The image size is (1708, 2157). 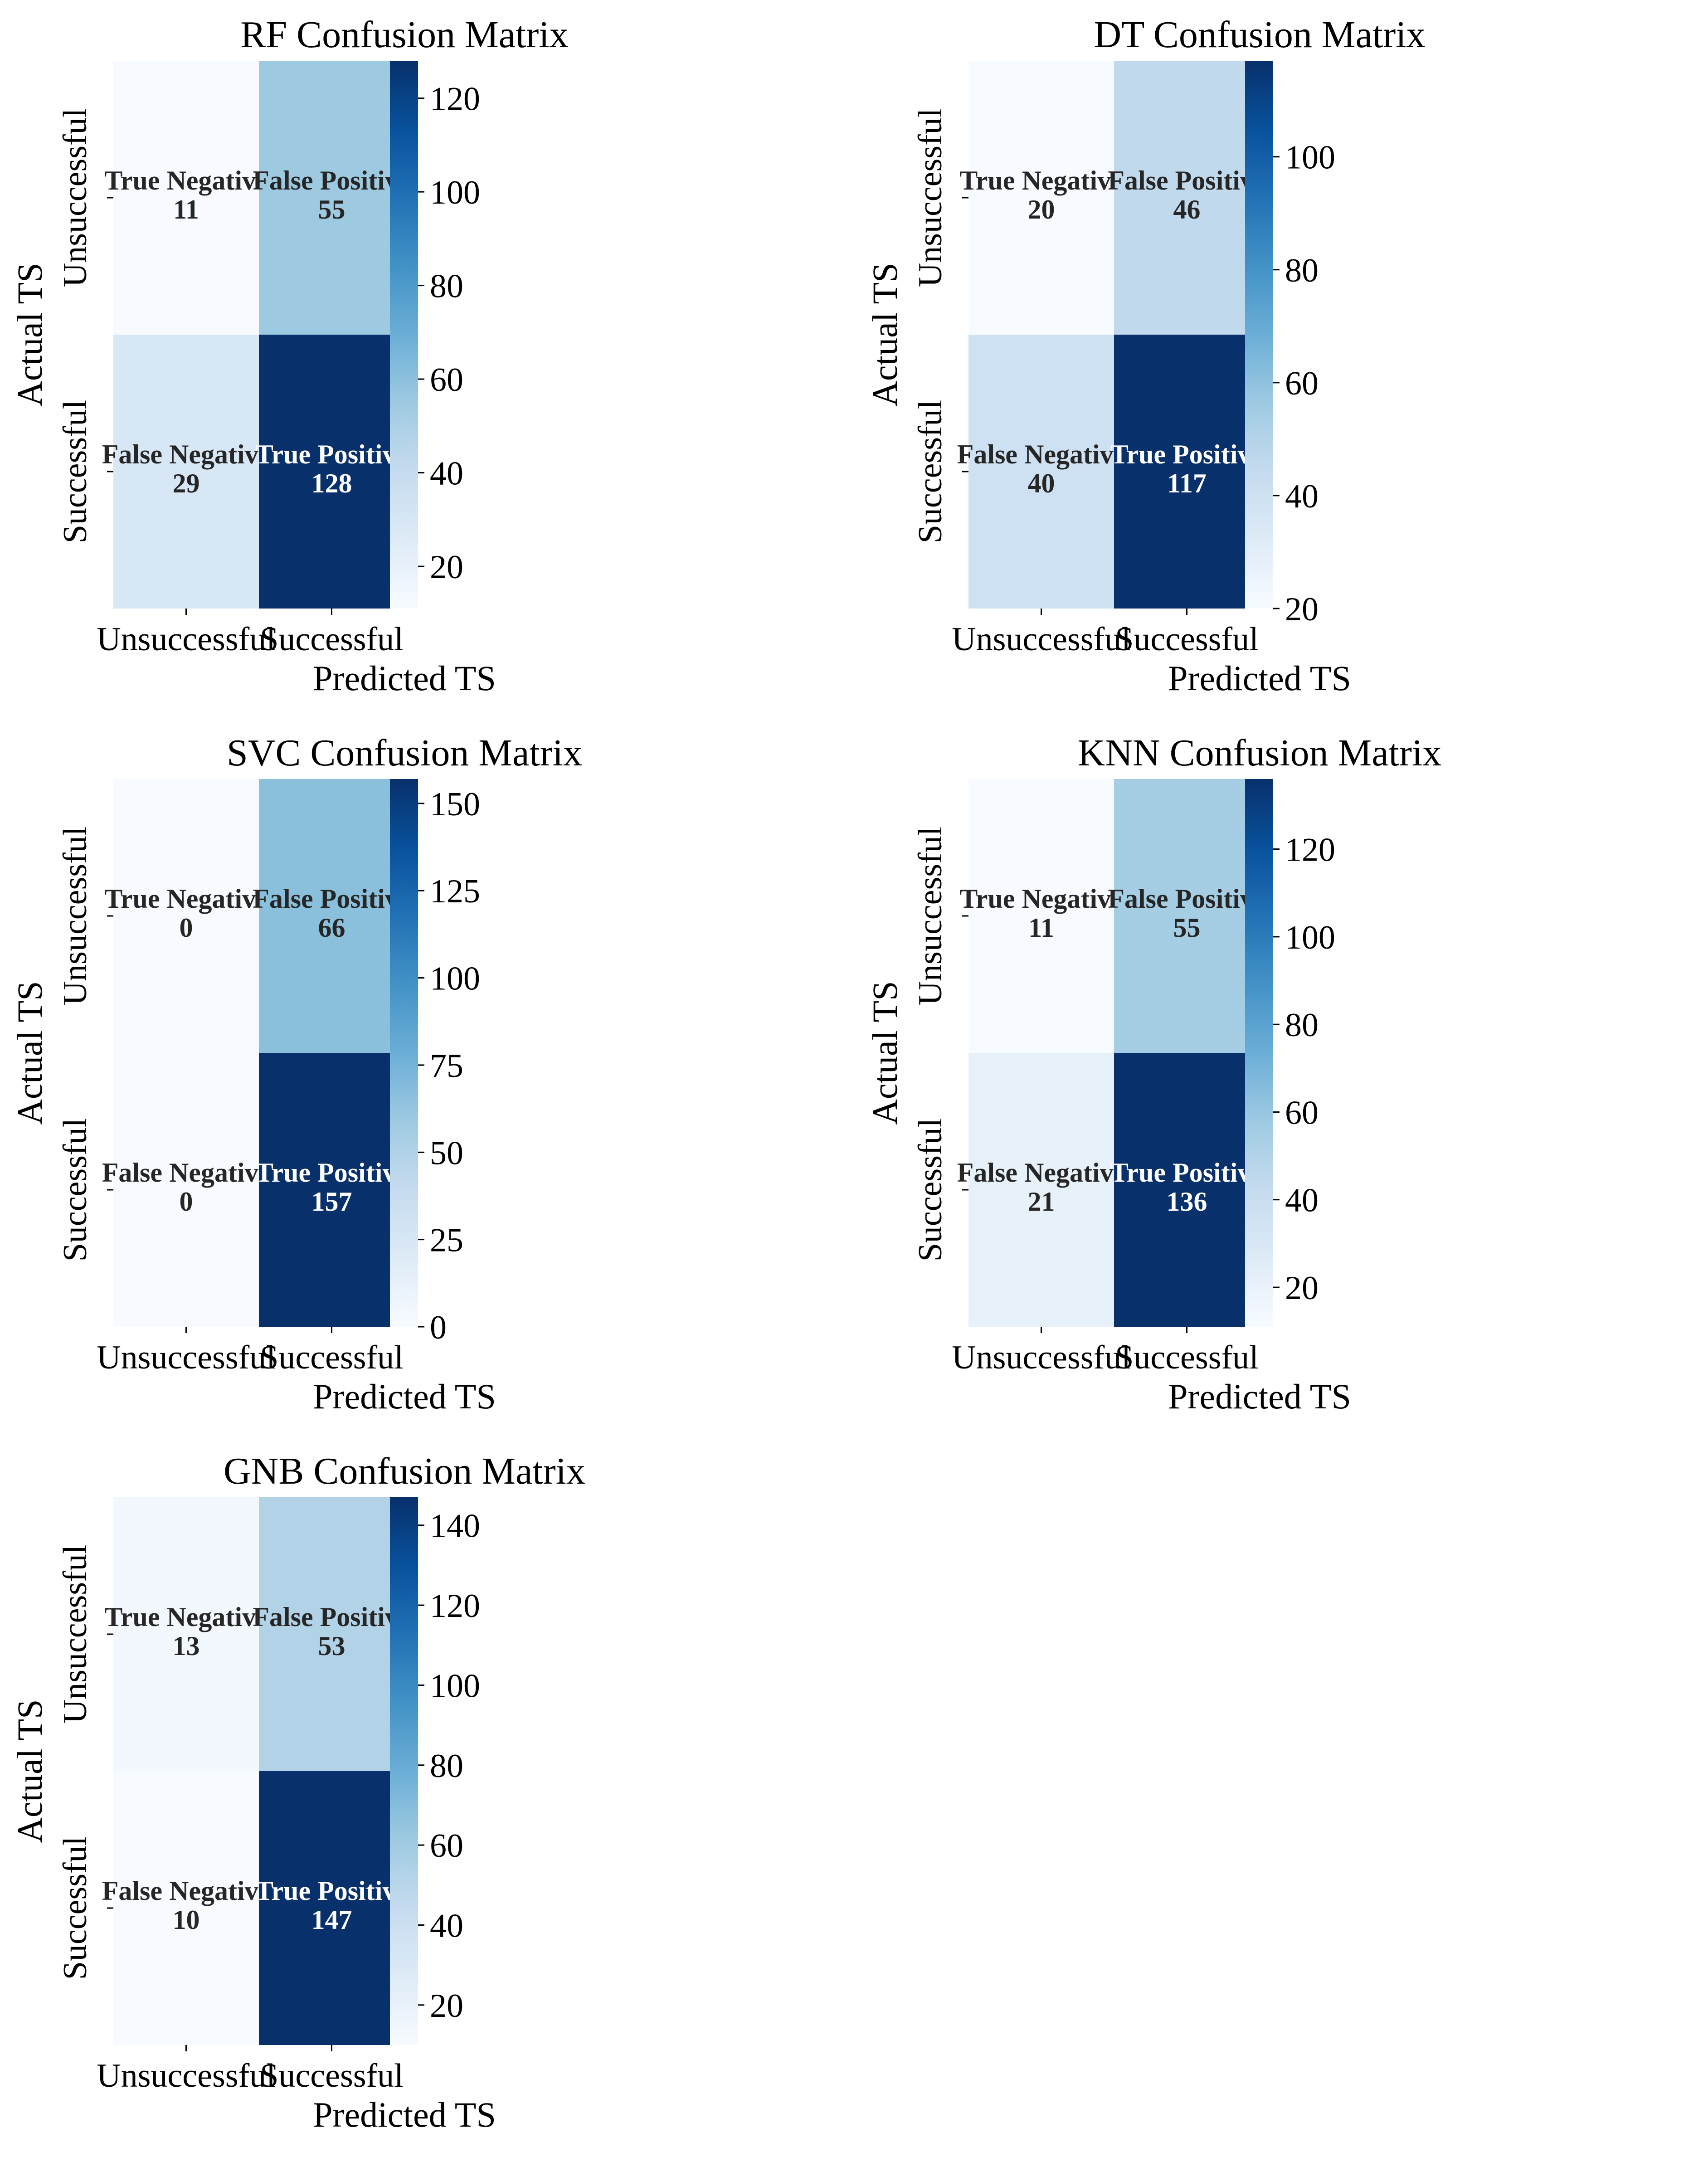 What do you see at coordinates (331, 483) in the screenshot?
I see `cell-value-label: 128` at bounding box center [331, 483].